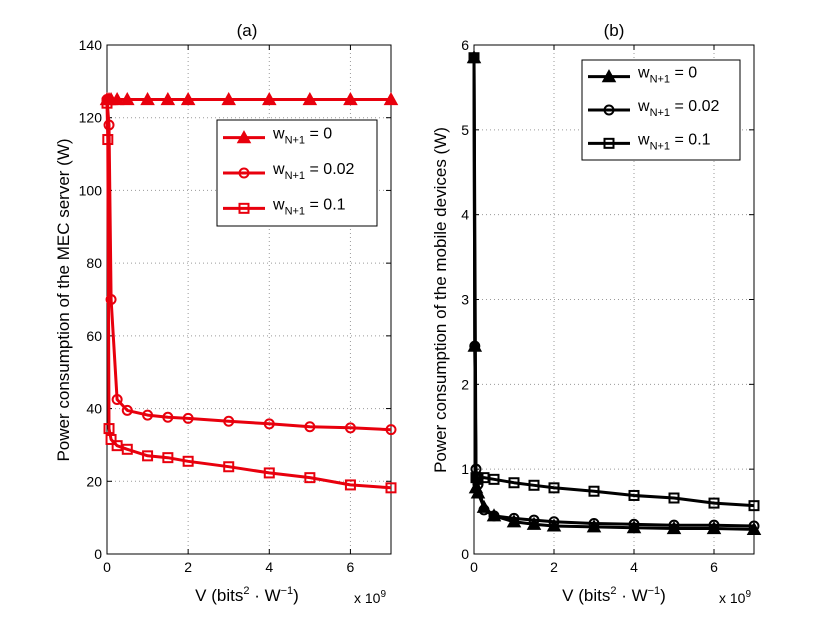 The width and height of the screenshot is (830, 624). I want to click on panel-b-x-tick-label: 4, so click(634, 567).